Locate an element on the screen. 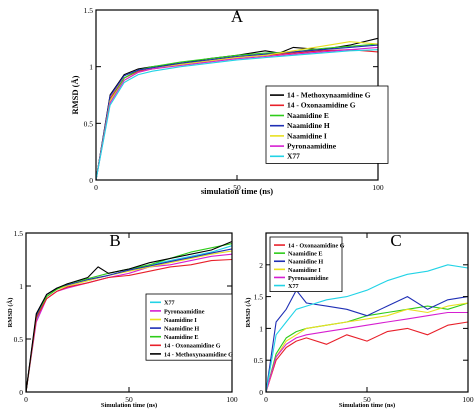 This screenshot has width=474, height=412. legend-label-b-5: 14 - Oxonaamidine G is located at coordinates (192, 346).